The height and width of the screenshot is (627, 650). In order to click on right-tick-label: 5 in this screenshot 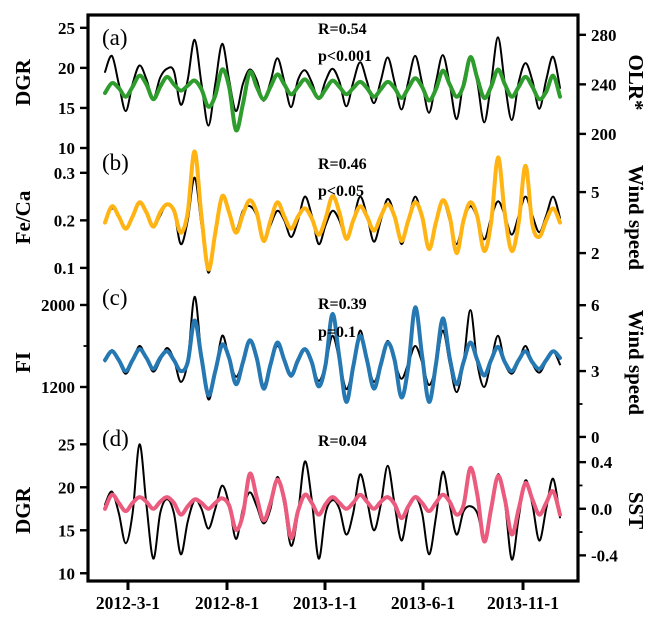, I will do `click(595, 192)`.